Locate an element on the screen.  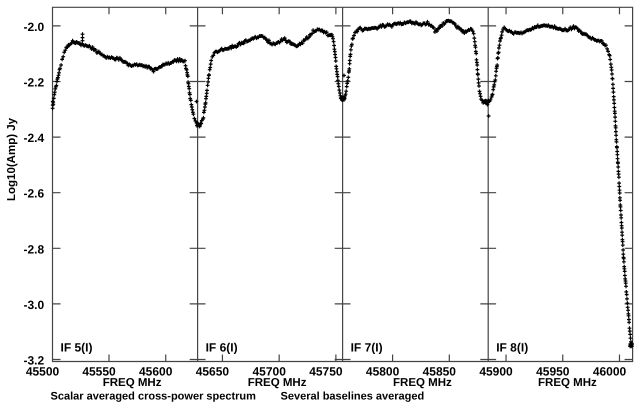
svg-text: -2.4 is located at coordinates (34, 138).